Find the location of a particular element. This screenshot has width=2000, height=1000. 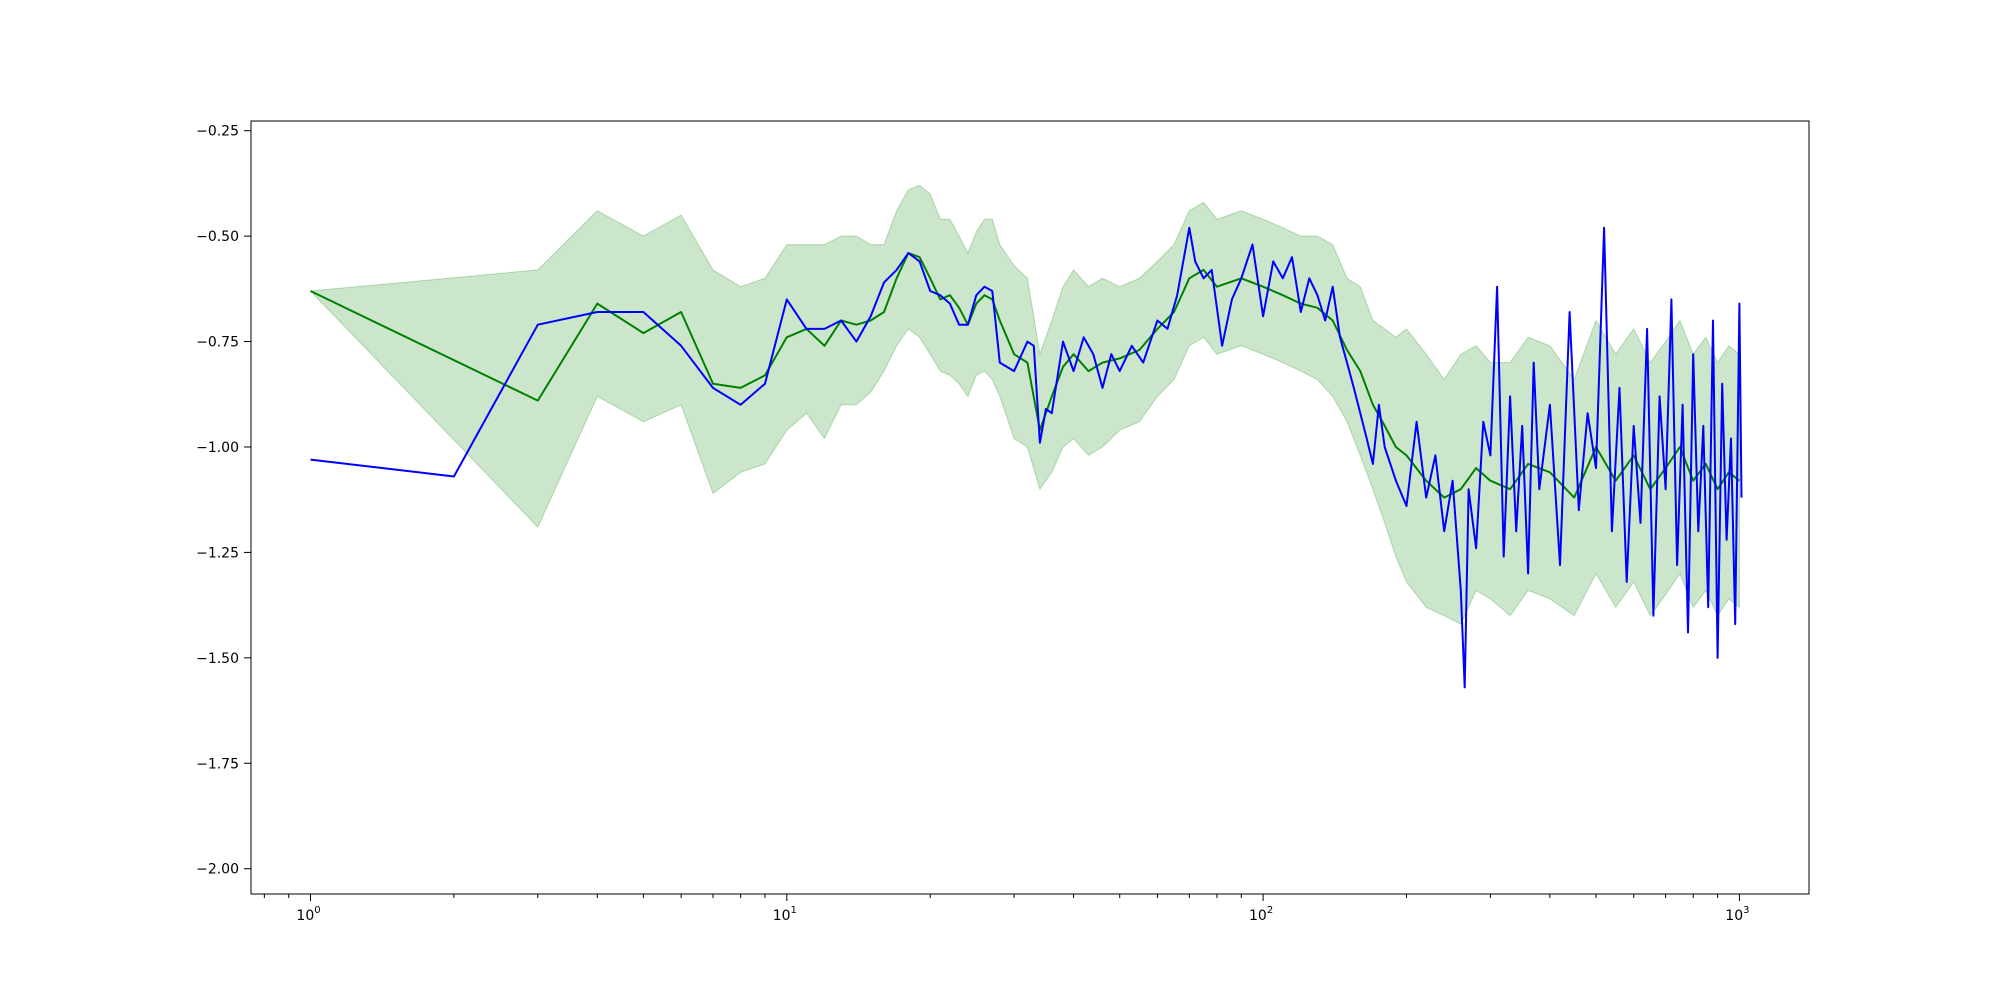

y-tick-label: −1.75 is located at coordinates (217, 764).